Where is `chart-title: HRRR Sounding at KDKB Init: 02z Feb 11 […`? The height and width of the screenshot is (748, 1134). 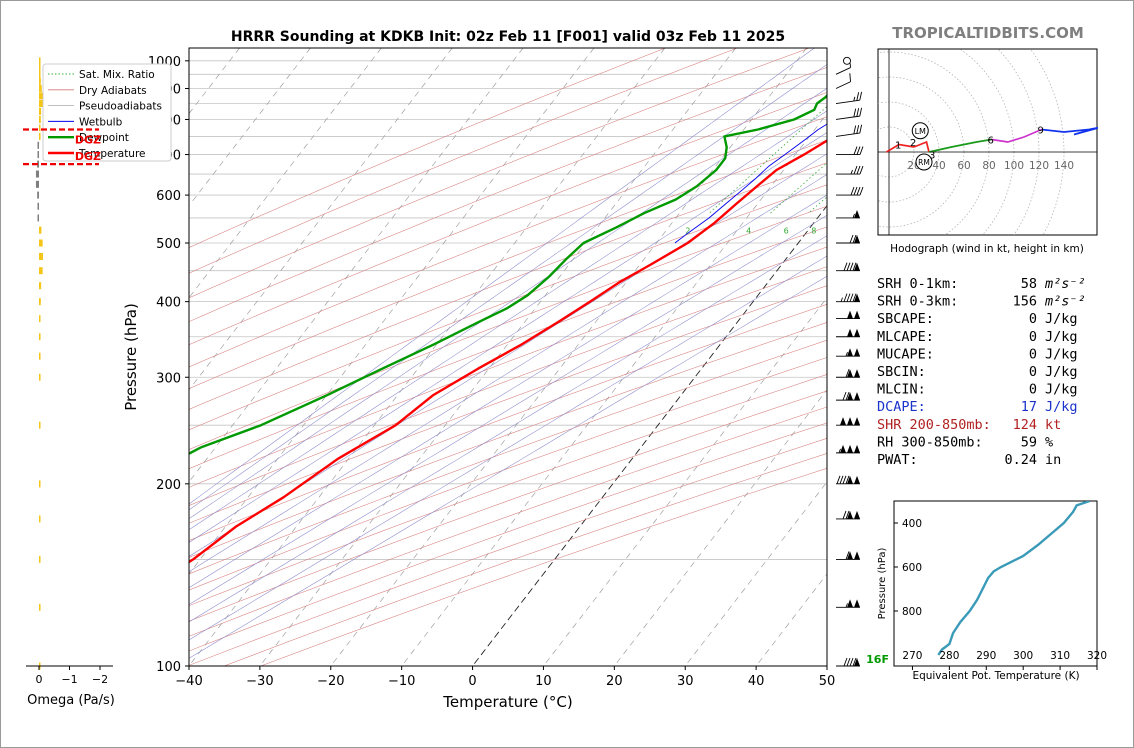
chart-title: HRRR Sounding at KDKB Init: 02z Feb 11 [… is located at coordinates (508, 37).